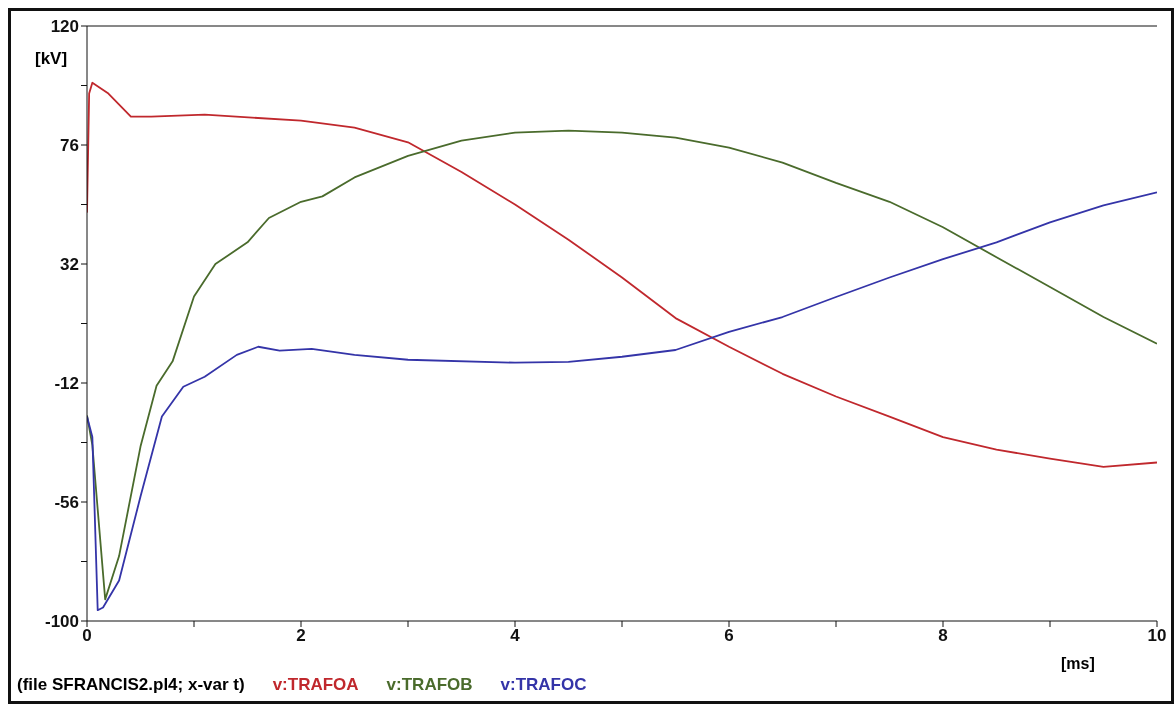 This screenshot has height=721, width=1175. I want to click on x-tick-label: 10, so click(1157, 636).